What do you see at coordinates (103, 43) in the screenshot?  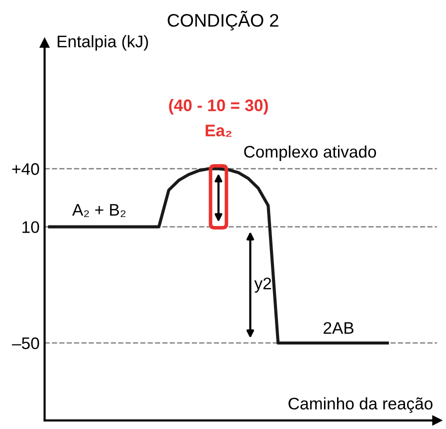 I see `y-axis-title: Entalpia (kJ)` at bounding box center [103, 43].